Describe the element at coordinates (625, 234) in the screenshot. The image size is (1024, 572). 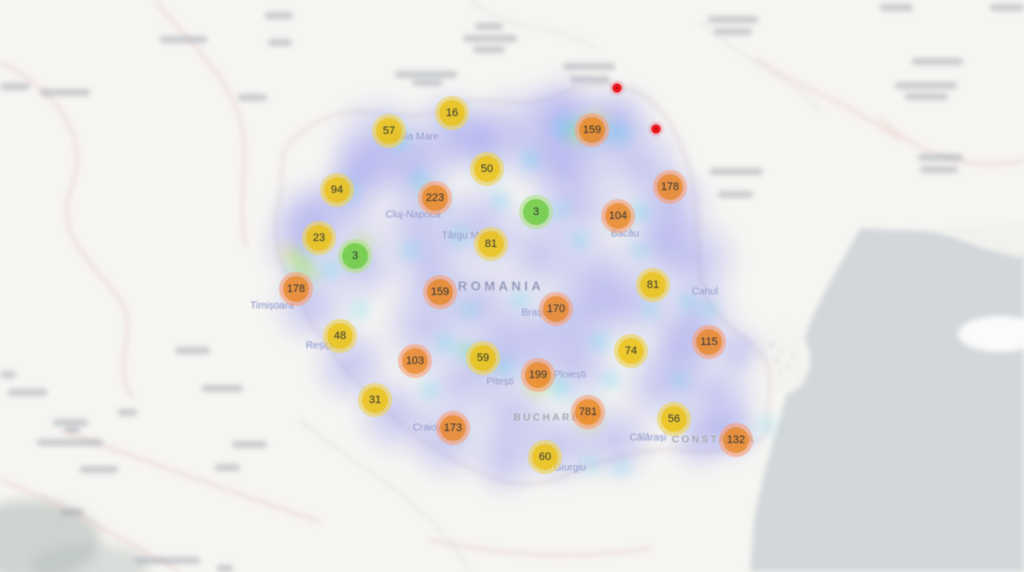
I see `city-label: Bacău` at that location.